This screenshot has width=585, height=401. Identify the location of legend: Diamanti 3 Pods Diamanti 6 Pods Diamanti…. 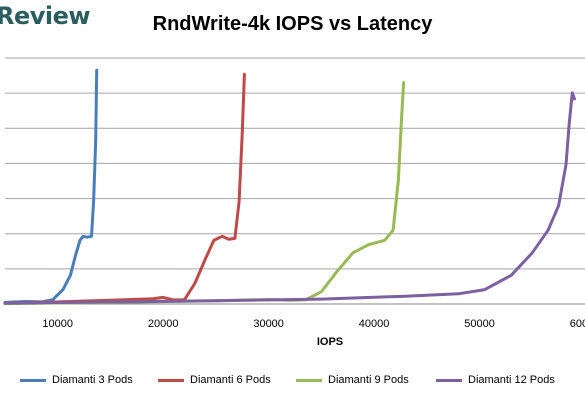
(292, 380).